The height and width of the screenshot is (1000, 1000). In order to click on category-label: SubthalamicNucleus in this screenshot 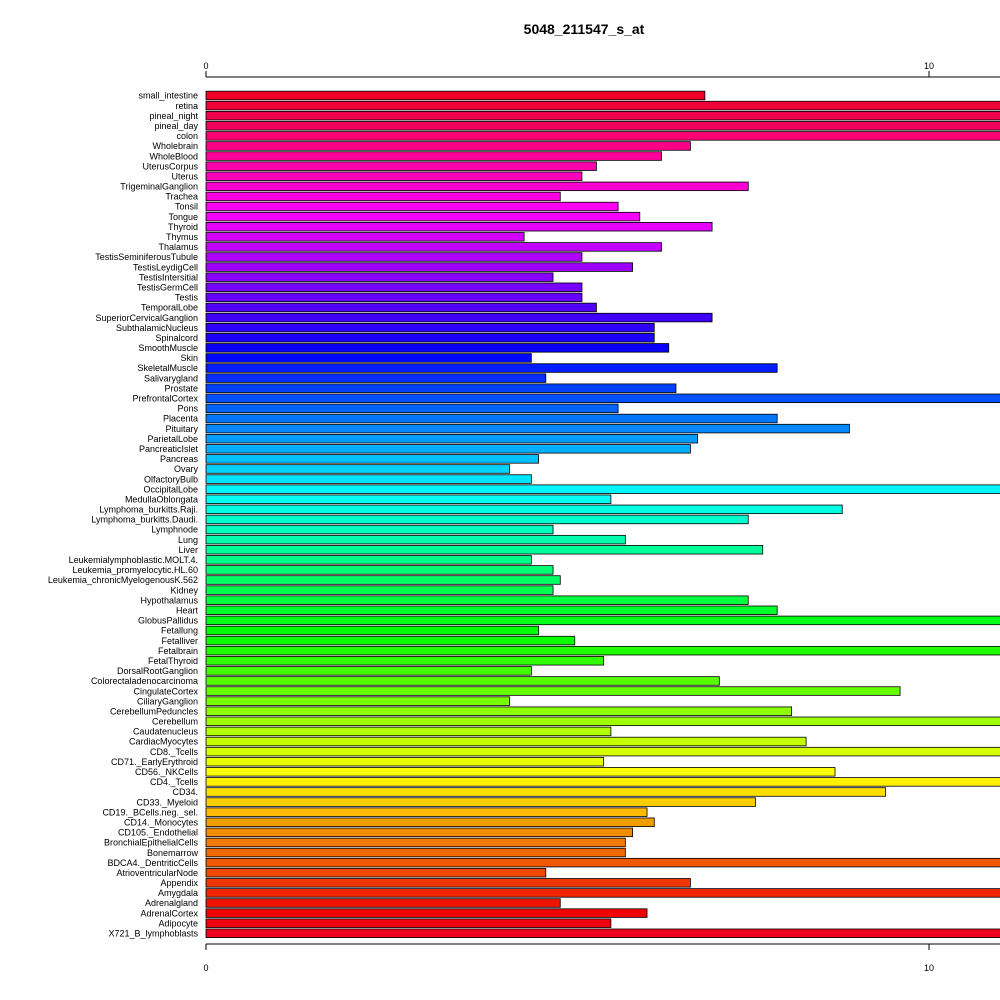, I will do `click(157, 328)`.